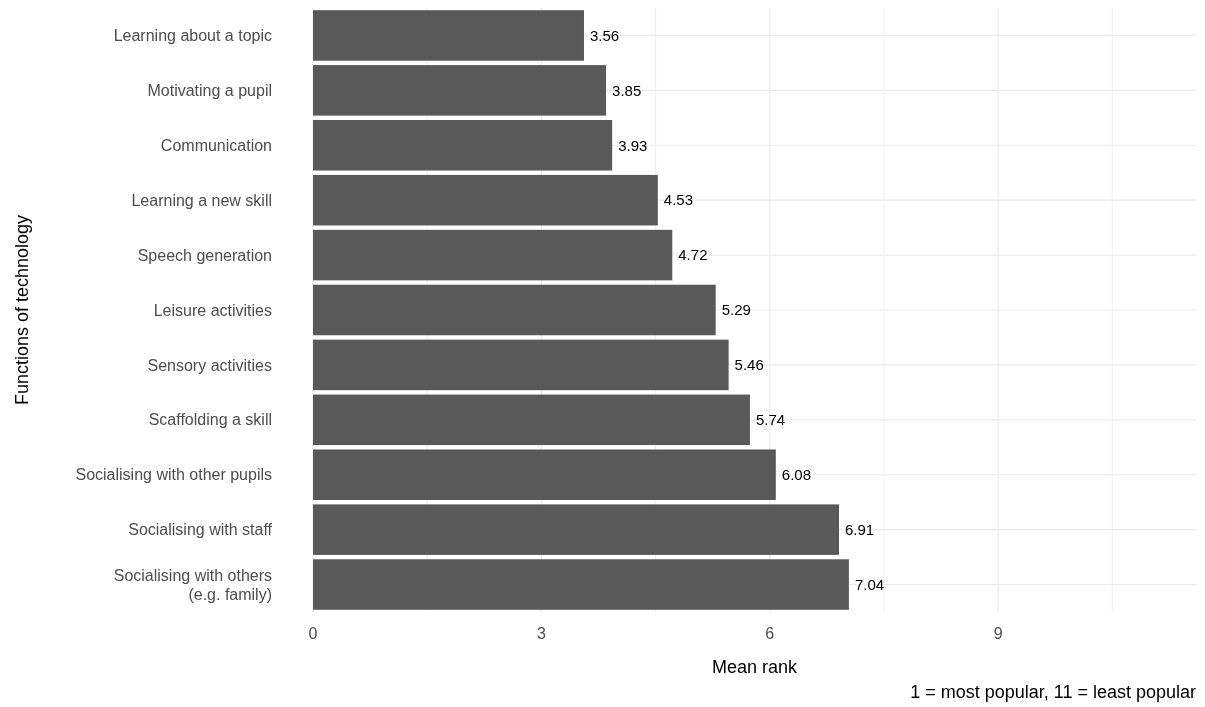 This screenshot has height=707, width=1205. Describe the element at coordinates (212, 310) in the screenshot. I see `y-tick-label: Leisure activities` at that location.